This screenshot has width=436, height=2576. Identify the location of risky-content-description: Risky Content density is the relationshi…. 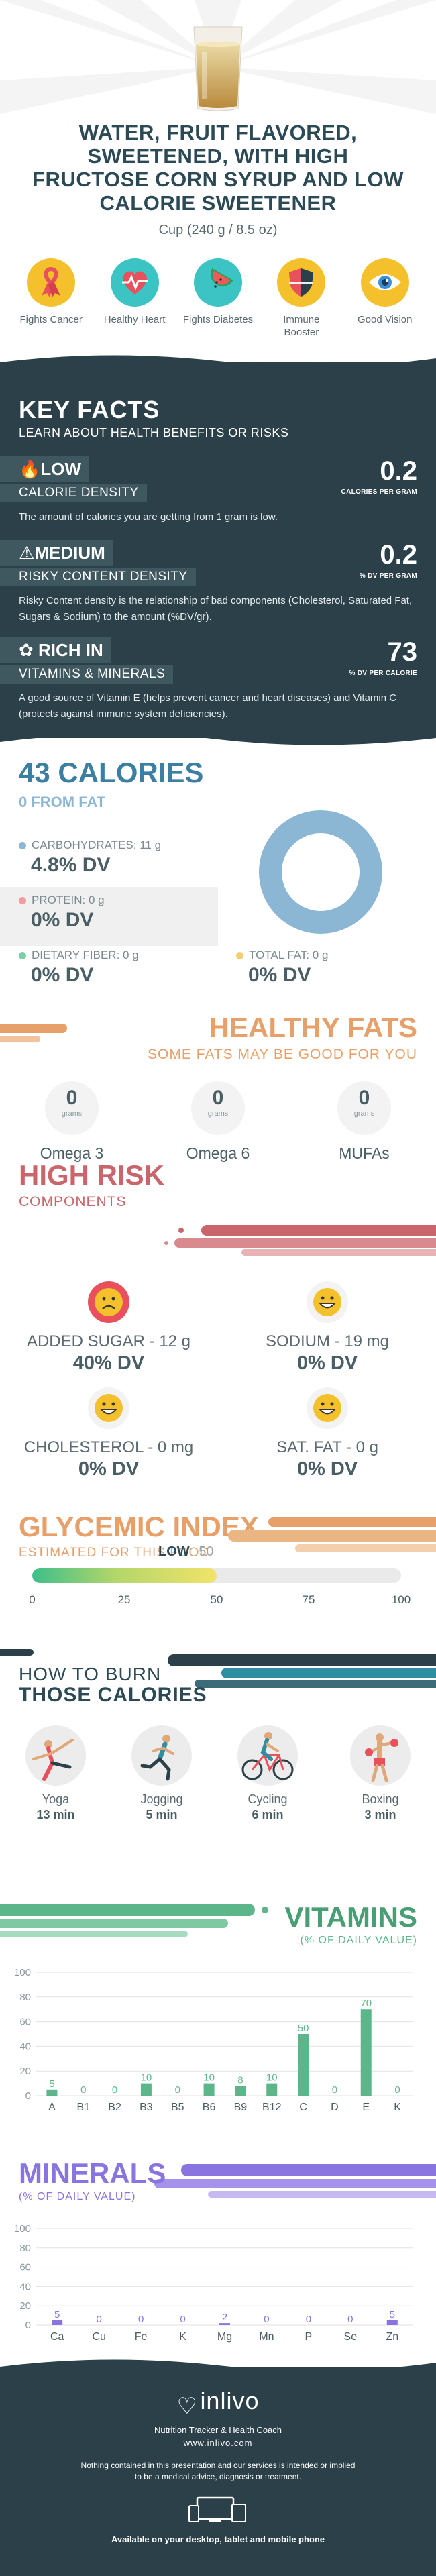
(216, 609).